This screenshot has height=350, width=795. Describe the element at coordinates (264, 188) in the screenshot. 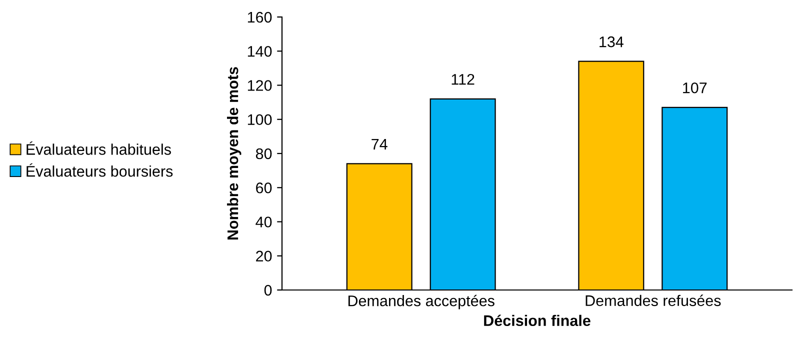

I see `y-tick-label: 60` at that location.